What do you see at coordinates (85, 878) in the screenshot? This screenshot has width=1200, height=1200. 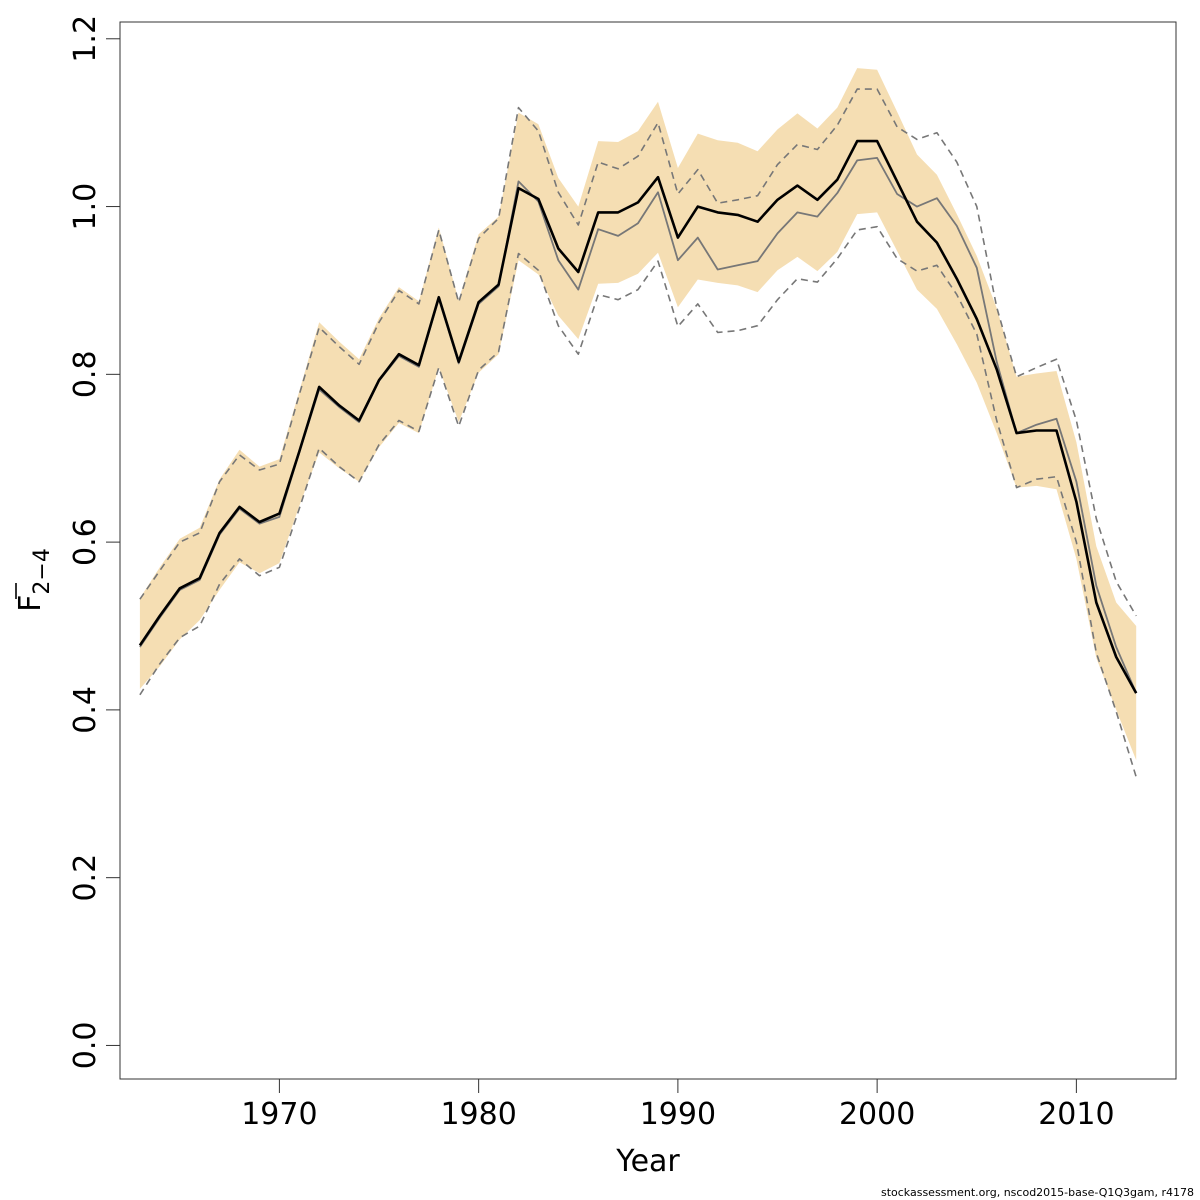 I see `y-tick-label: 0.2` at bounding box center [85, 878].